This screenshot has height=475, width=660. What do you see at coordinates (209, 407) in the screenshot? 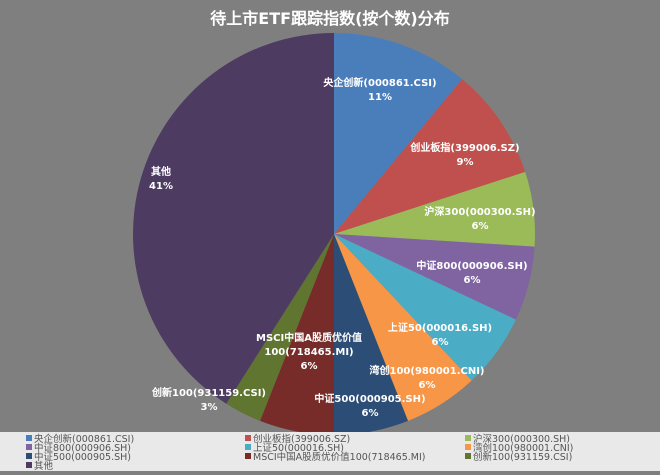
I see `slice-label-value: 3%` at bounding box center [209, 407].